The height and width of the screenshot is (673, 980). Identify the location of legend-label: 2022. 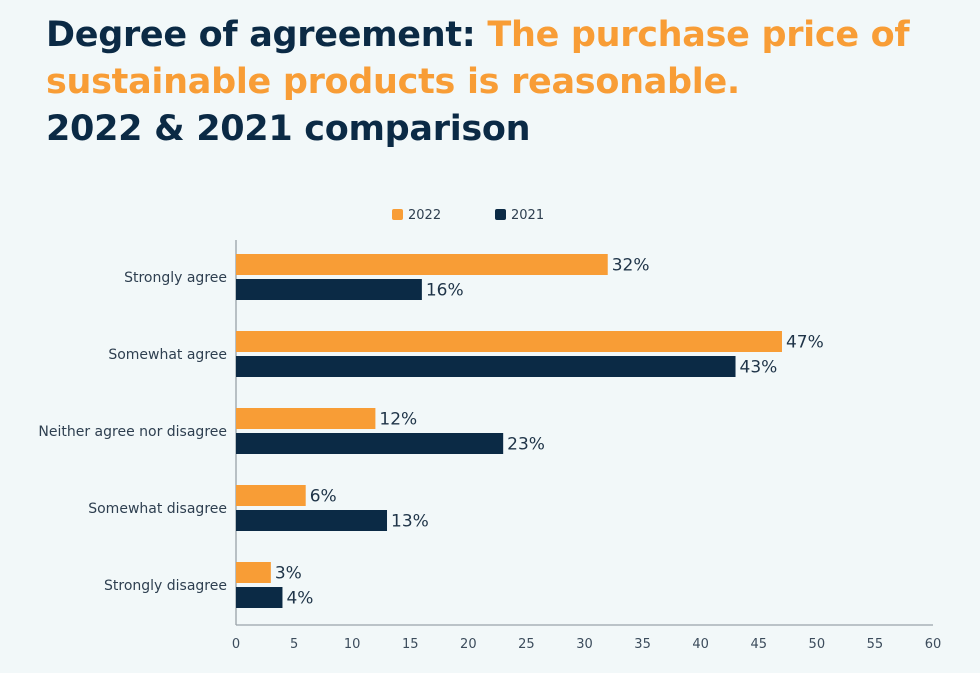
(424, 215).